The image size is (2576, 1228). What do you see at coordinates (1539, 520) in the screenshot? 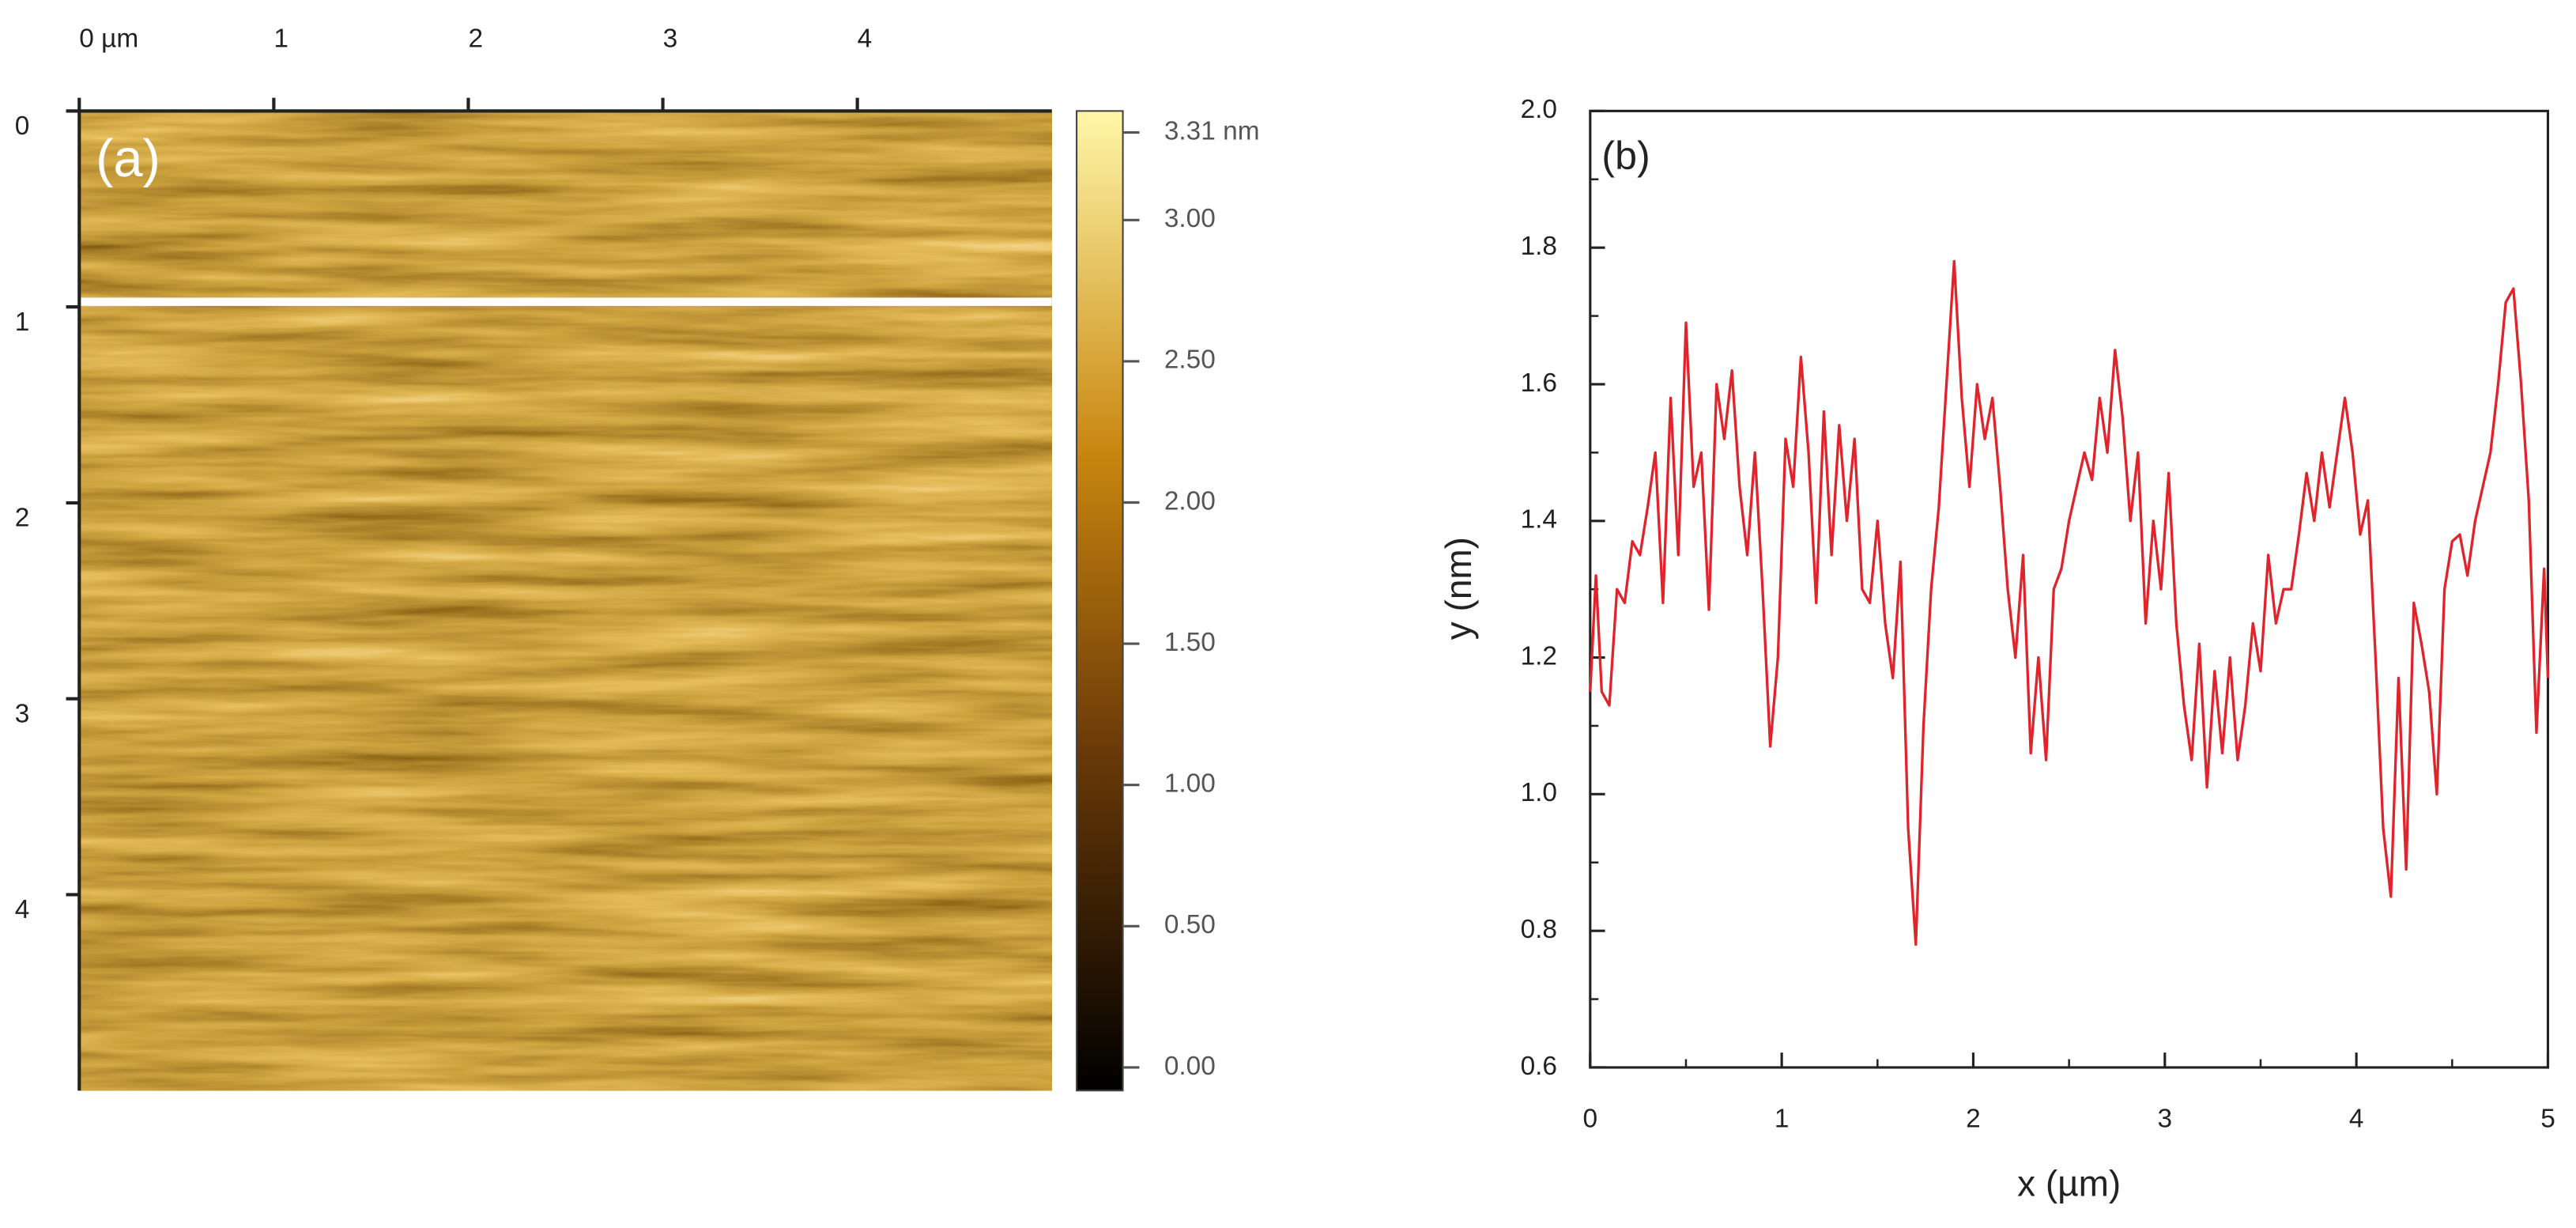
I see `y-tick-label: 1.4` at bounding box center [1539, 520].